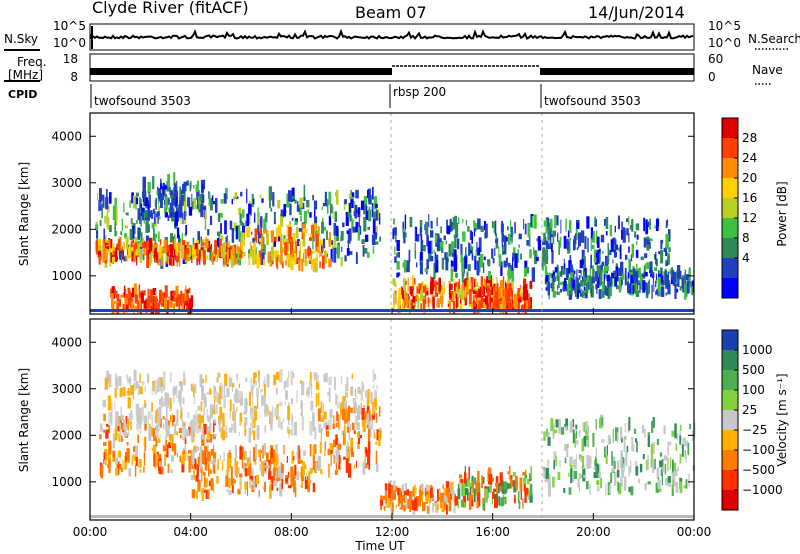 The height and width of the screenshot is (554, 800). I want to click on cpid-segment-1: twofsound 3503, so click(142, 101).